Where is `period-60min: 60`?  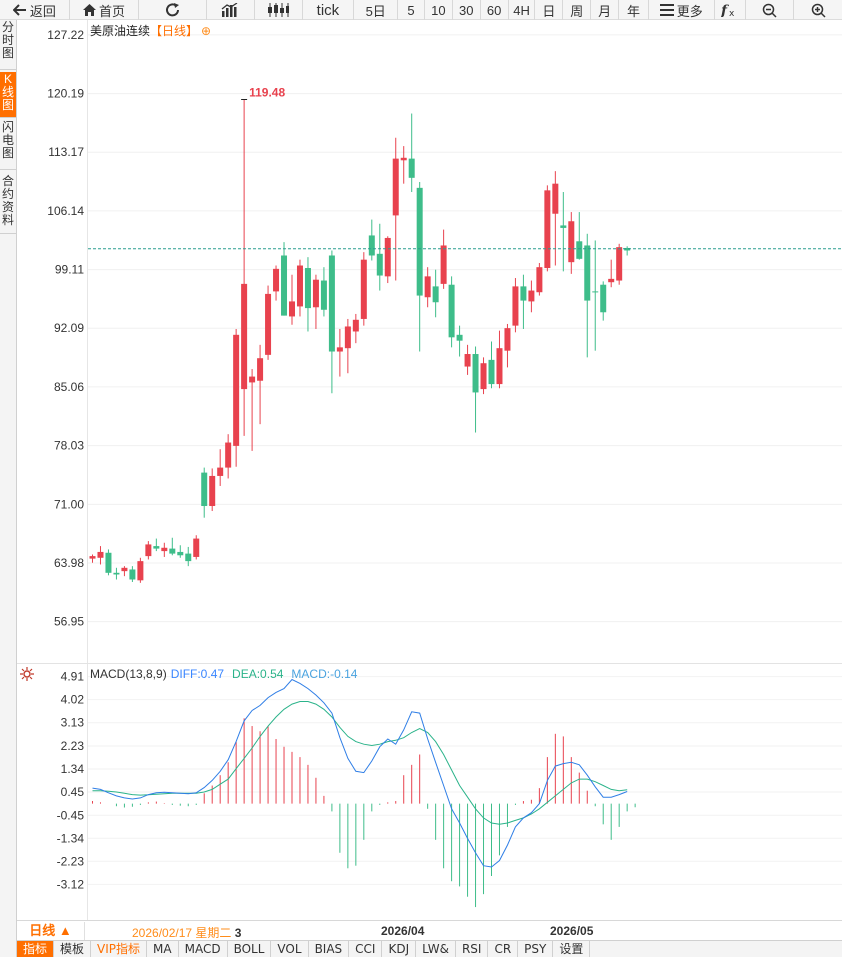
period-60min: 60 is located at coordinates (495, 10).